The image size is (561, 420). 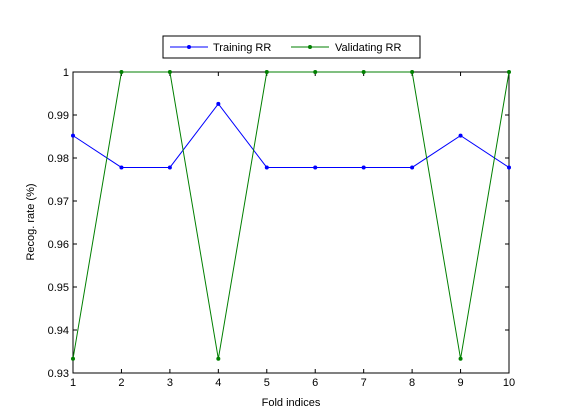 What do you see at coordinates (58, 202) in the screenshot?
I see `y-tick-label: 0.97` at bounding box center [58, 202].